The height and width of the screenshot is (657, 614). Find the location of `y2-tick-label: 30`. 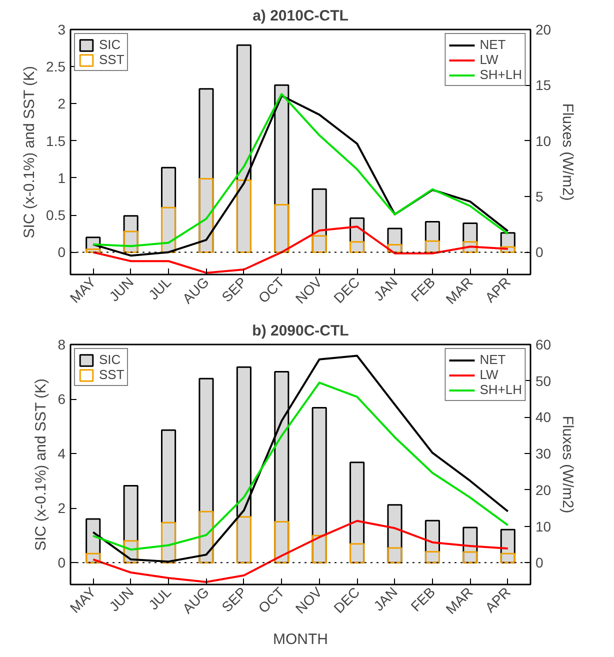

y2-tick-label: 30 is located at coordinates (544, 454).